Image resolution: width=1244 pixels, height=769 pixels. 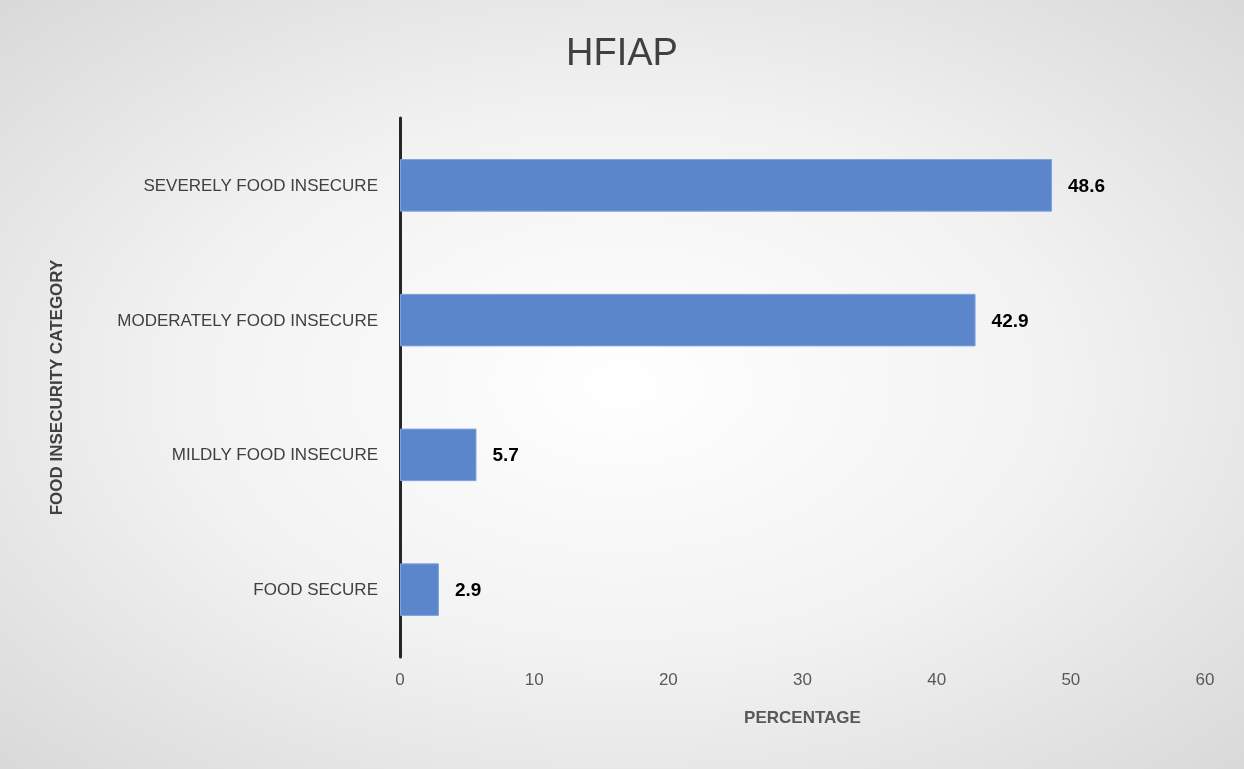 What do you see at coordinates (802, 679) in the screenshot?
I see `x-tick-label: 30` at bounding box center [802, 679].